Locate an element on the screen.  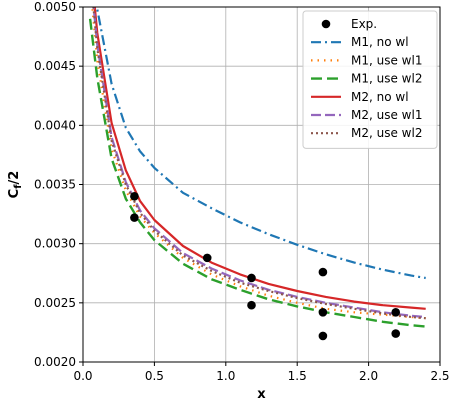
y-tick-label: 0.0035 is located at coordinates (55, 185).